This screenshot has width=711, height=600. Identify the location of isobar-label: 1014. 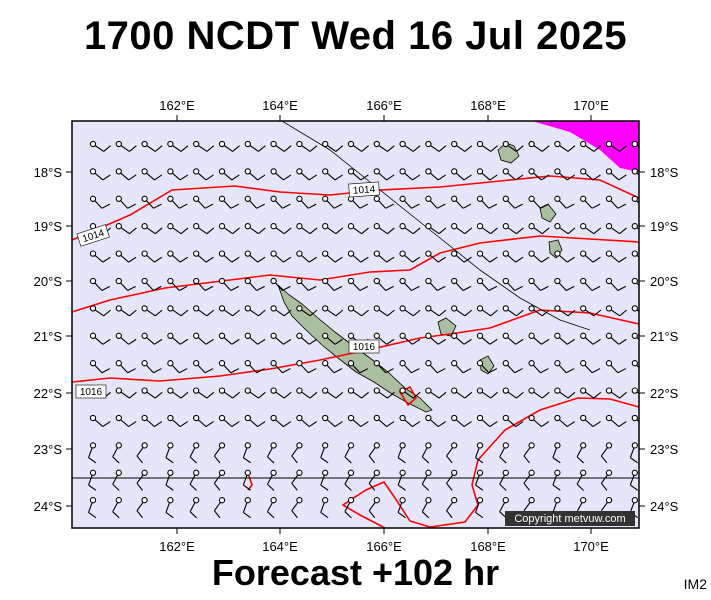
(364, 190).